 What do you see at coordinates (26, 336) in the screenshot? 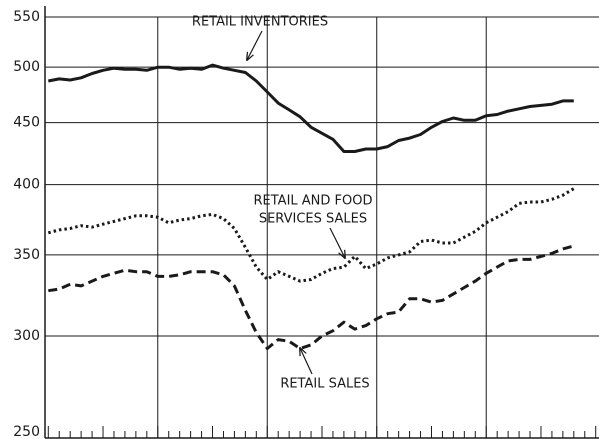
I see `y-tick-label: 300` at bounding box center [26, 336].